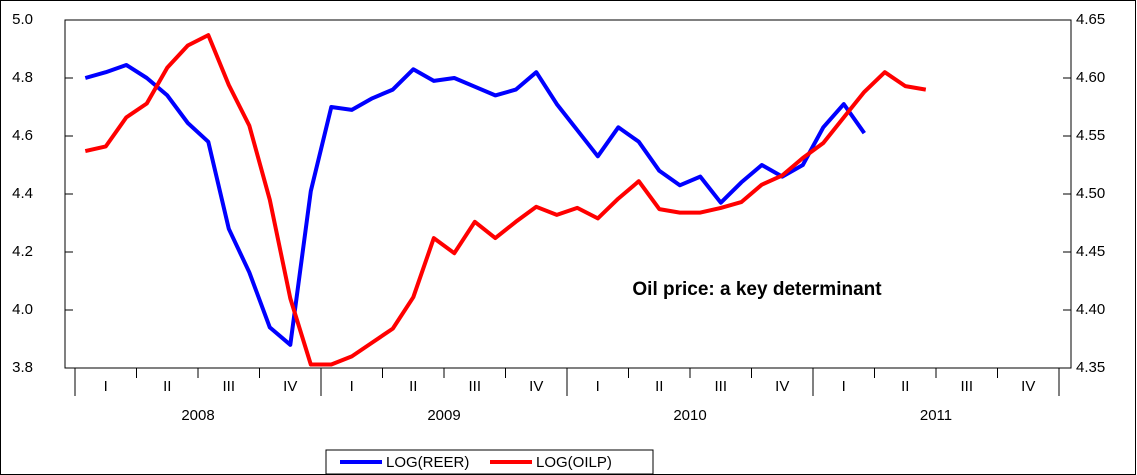  What do you see at coordinates (1090, 309) in the screenshot?
I see `y2-tick-label: 4.40` at bounding box center [1090, 309].